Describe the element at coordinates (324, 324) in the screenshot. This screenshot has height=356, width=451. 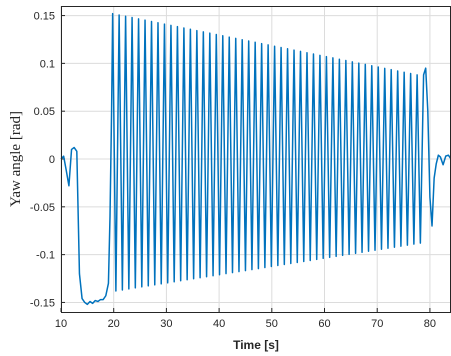
I see `x-tick-label: 60` at that location.